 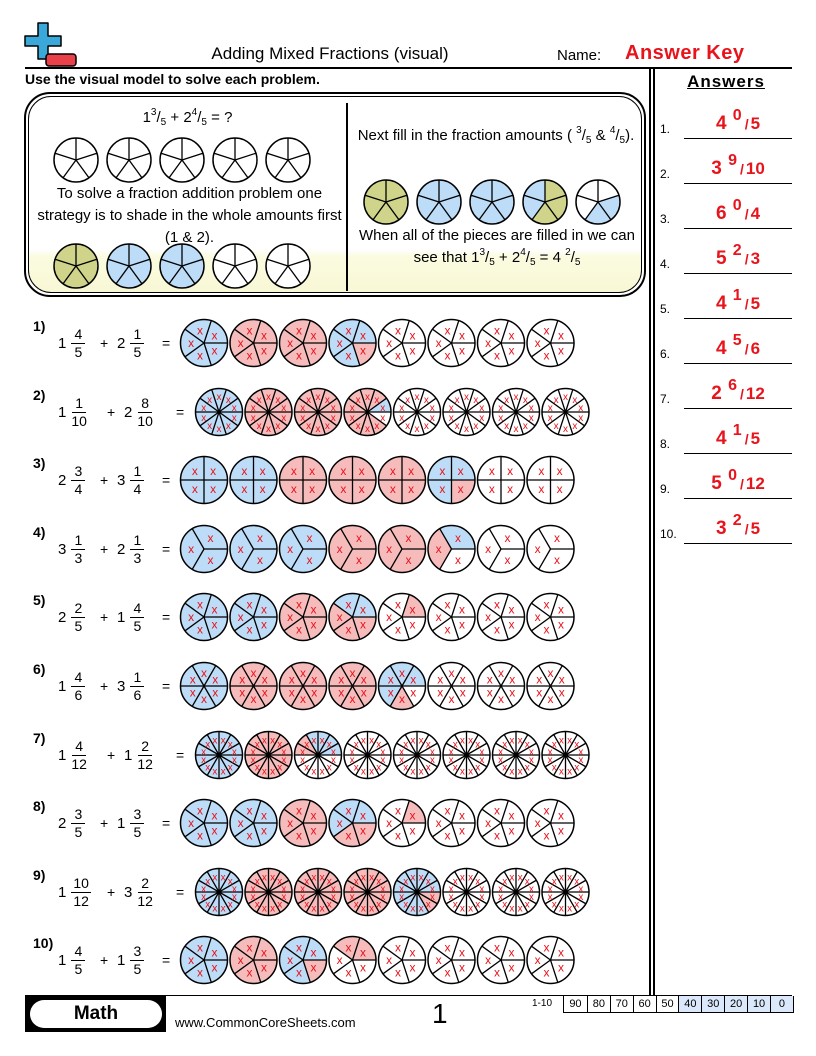 I want to click on first-addend: 1 1 10, so click(x=72, y=411).